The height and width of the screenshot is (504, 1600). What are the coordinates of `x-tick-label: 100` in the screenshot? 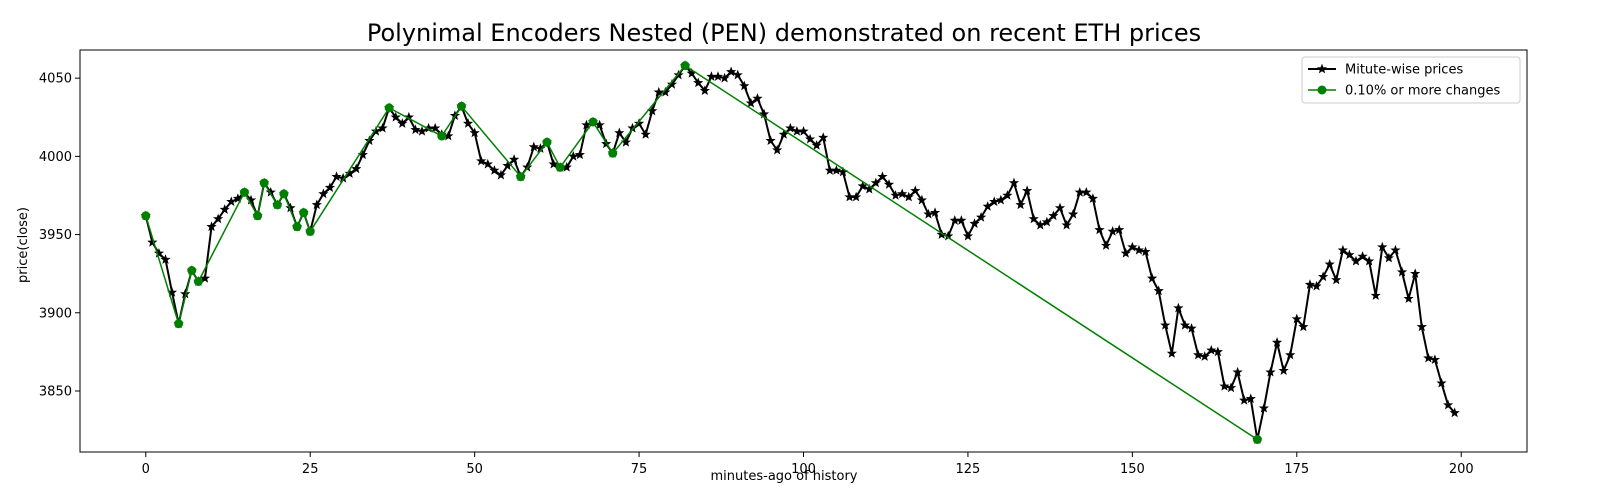 It's located at (803, 469).